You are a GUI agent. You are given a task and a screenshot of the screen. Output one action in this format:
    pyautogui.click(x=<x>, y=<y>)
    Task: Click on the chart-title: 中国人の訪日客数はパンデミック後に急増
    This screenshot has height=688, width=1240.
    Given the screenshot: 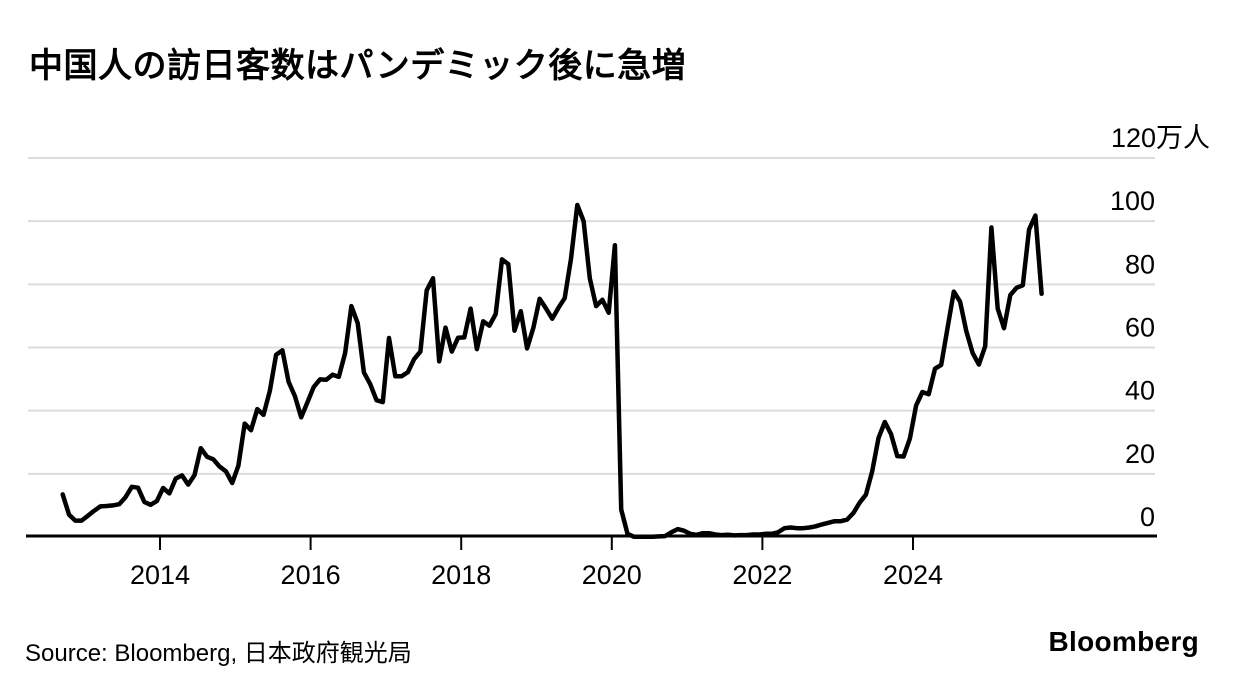 What is the action you would take?
    pyautogui.click(x=358, y=66)
    